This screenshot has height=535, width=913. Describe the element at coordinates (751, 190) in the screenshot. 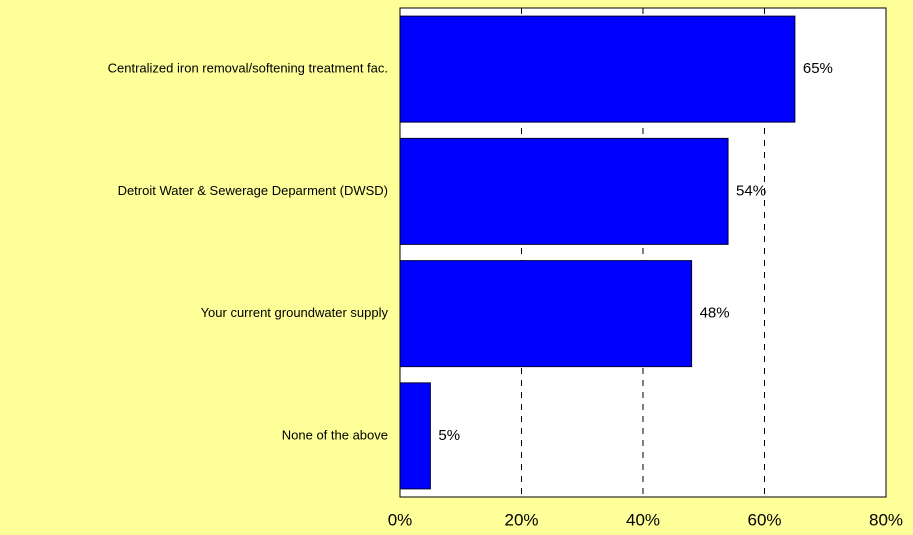

I see `value-label: 54%` at that location.